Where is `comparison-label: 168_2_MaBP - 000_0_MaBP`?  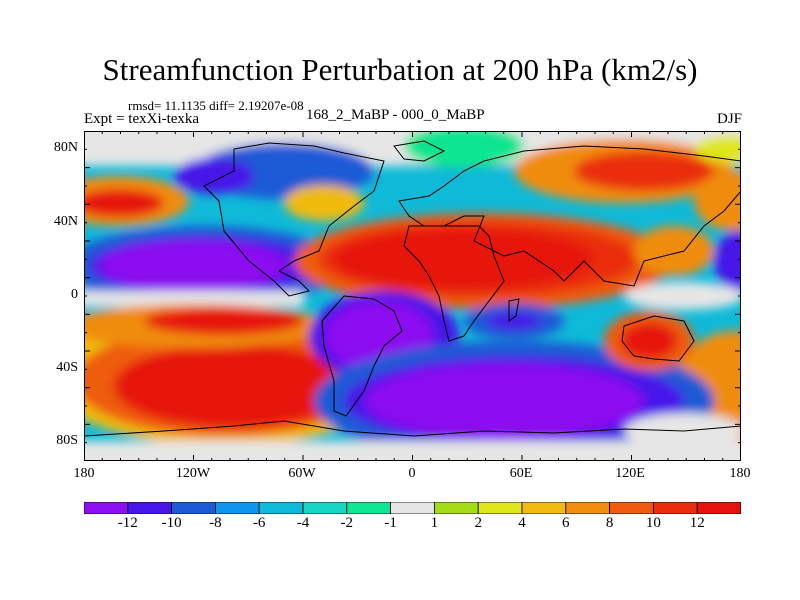 comparison-label: 168_2_MaBP - 000_0_MaBP is located at coordinates (395, 115).